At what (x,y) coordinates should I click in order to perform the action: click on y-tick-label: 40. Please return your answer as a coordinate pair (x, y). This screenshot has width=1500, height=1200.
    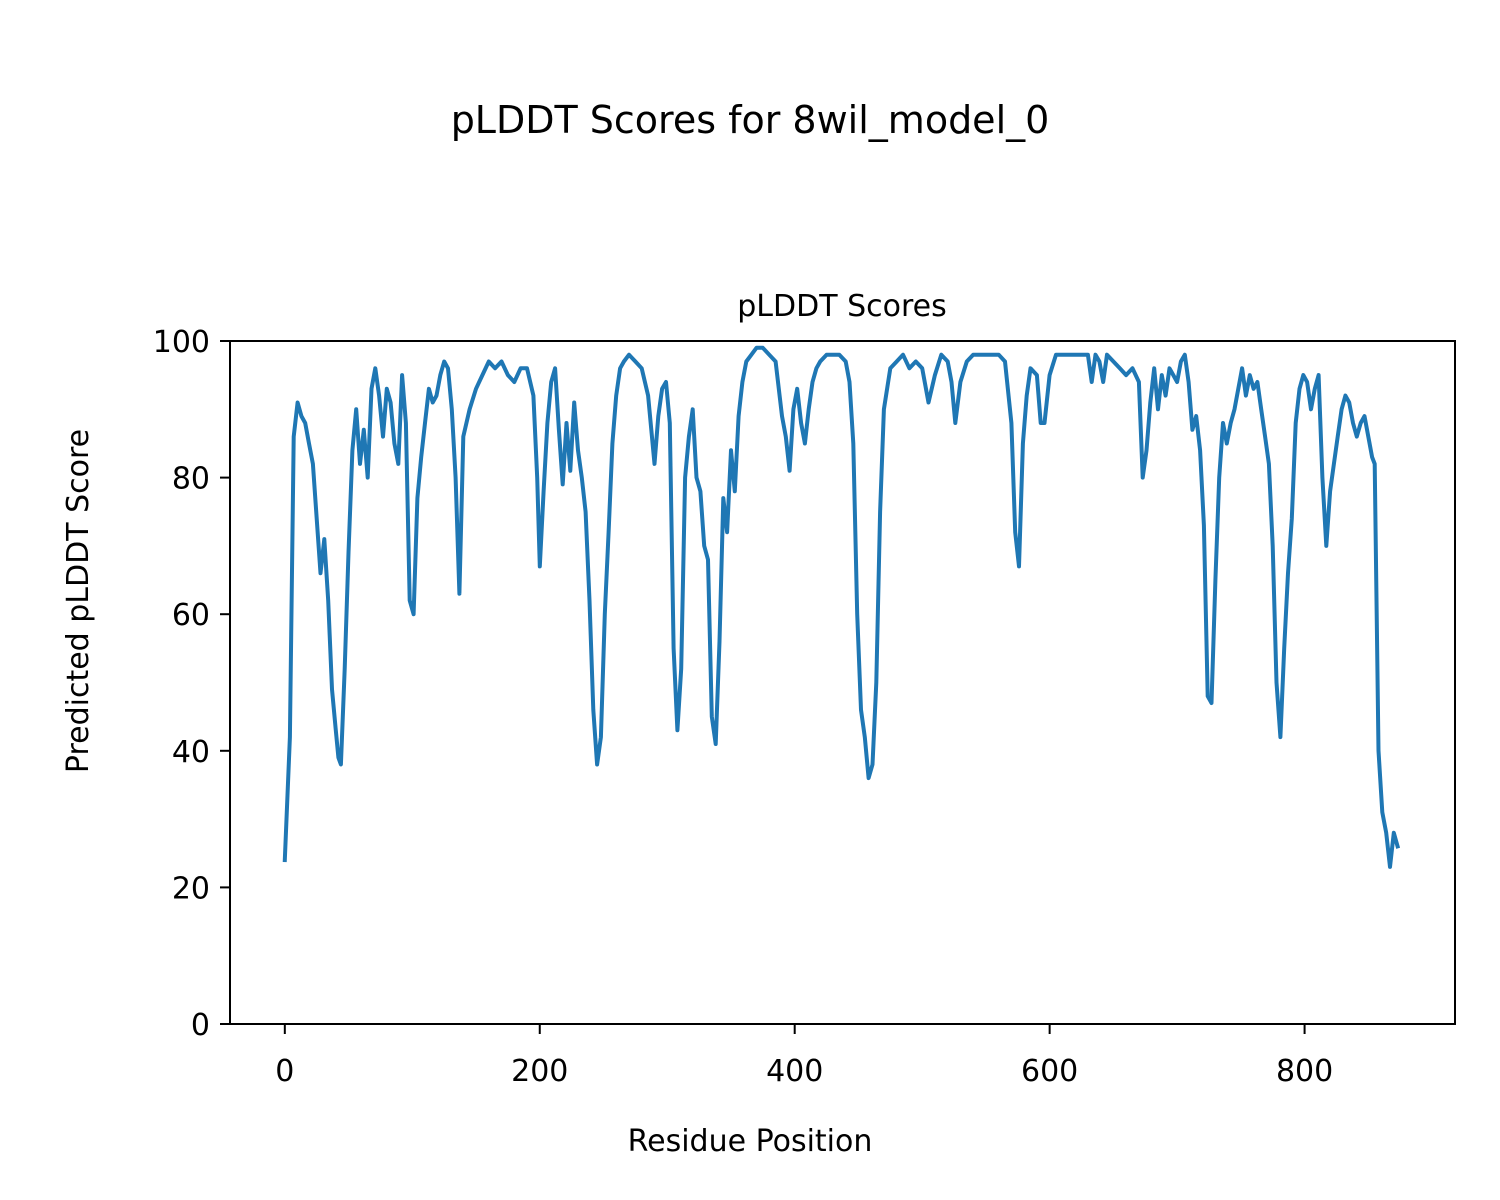
    Looking at the image, I should click on (191, 752).